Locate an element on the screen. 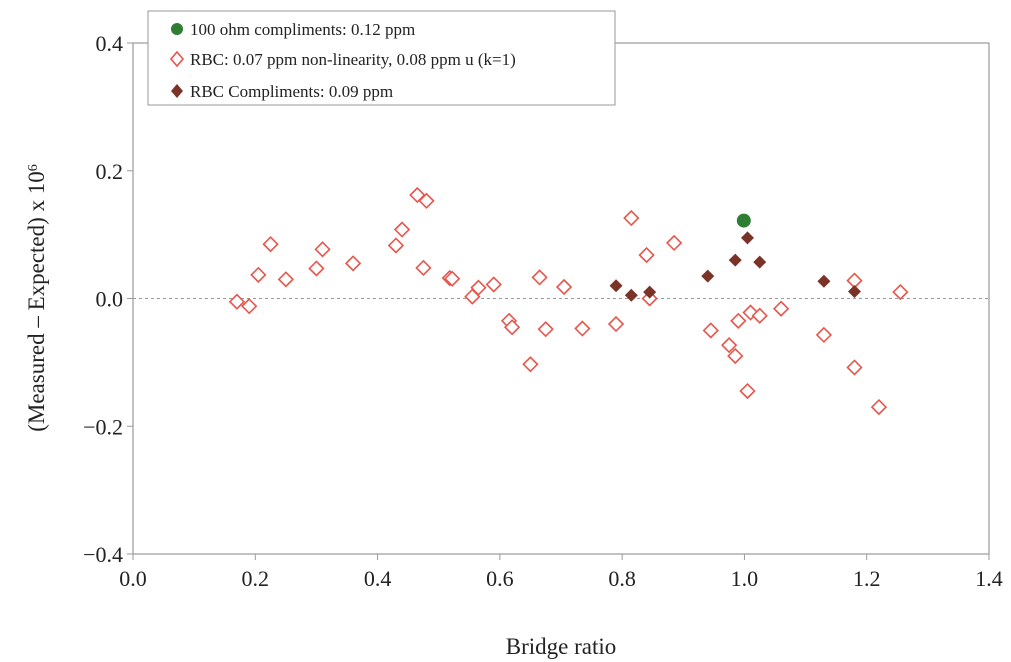 The height and width of the screenshot is (662, 1011). y-axis-title-exponent: 6 is located at coordinates (33, 167).